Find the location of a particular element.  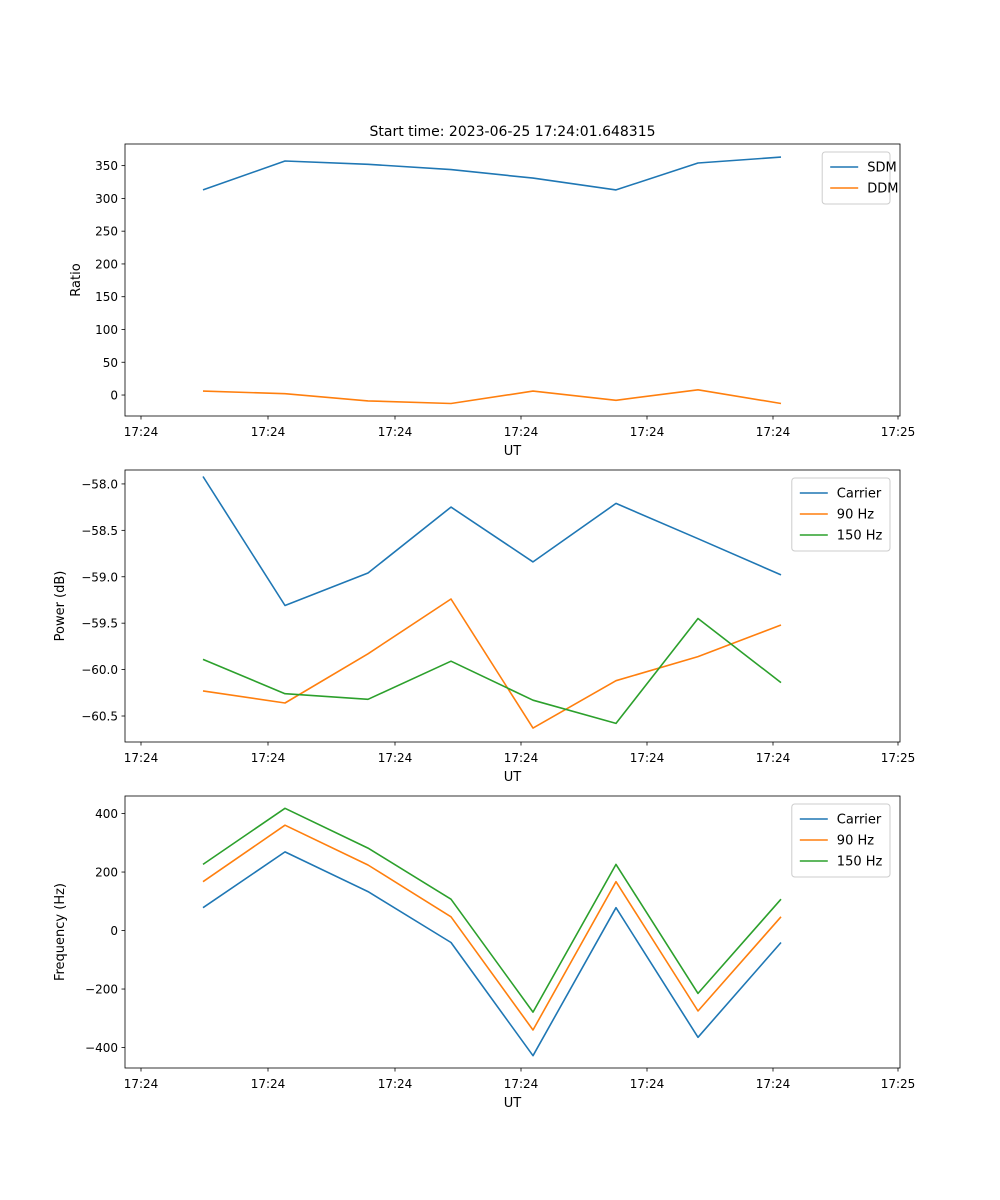

chart-title: Start time: 2023-06-25 17:24:01.648315 is located at coordinates (512, 132).